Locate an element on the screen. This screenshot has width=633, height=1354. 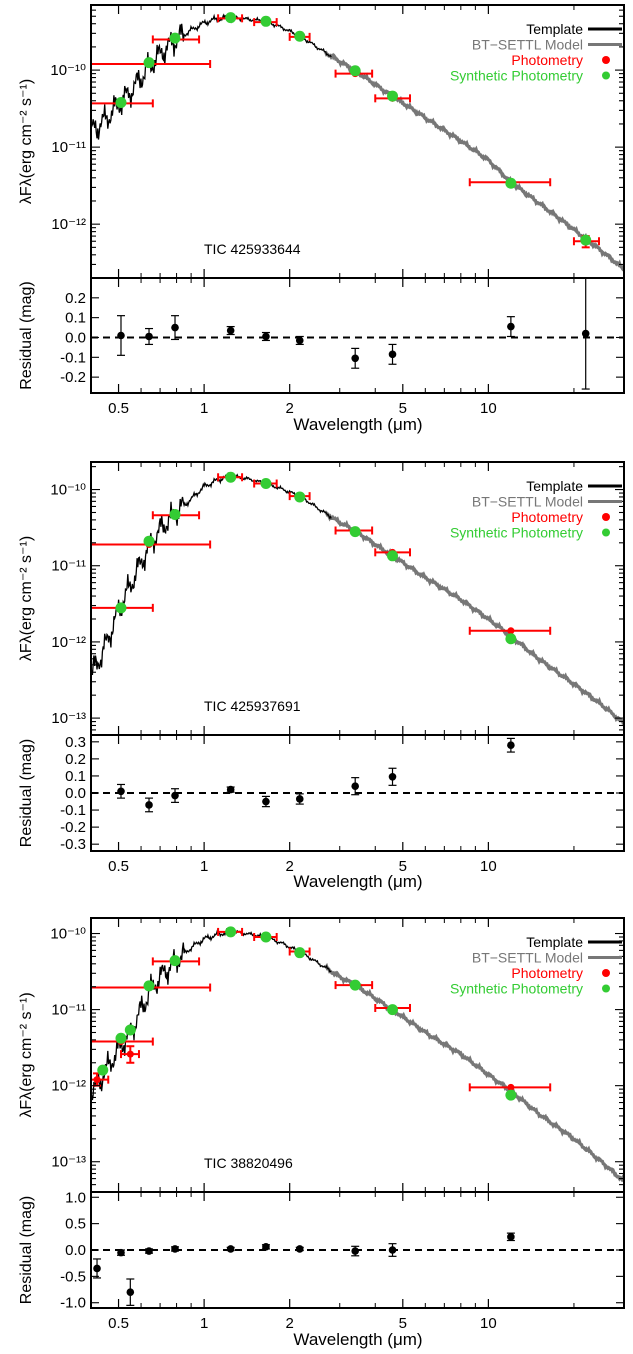
x-tick-label: 10 is located at coordinates (488, 408).